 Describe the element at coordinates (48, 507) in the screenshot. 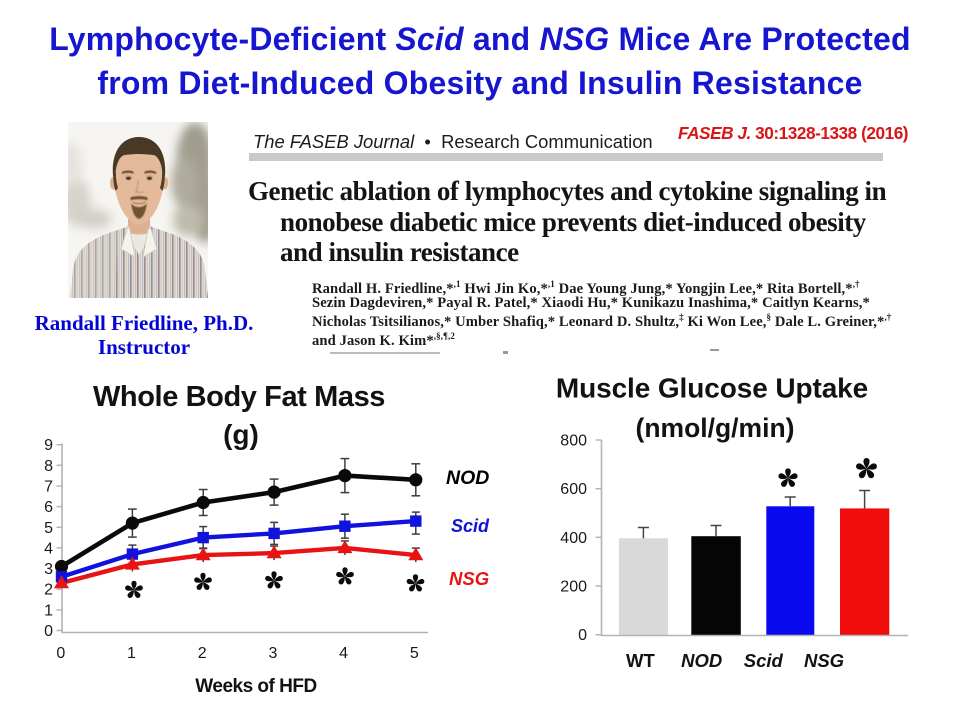

I see `svg-text: 6` at that location.